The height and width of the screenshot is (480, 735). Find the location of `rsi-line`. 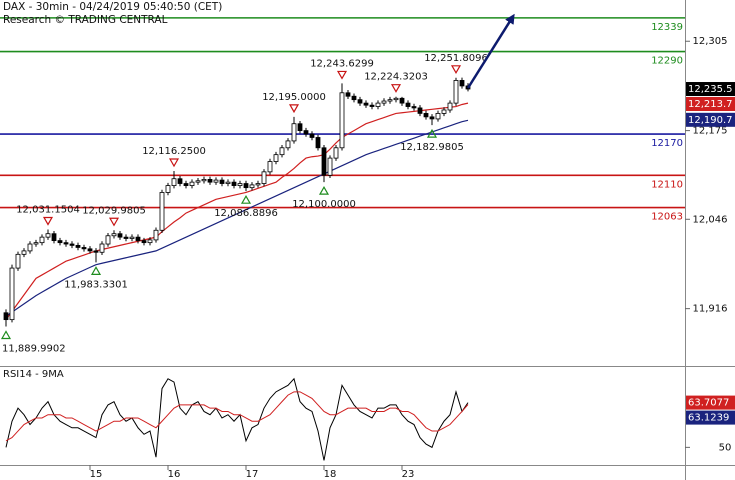

rsi-line is located at coordinates (237, 419).